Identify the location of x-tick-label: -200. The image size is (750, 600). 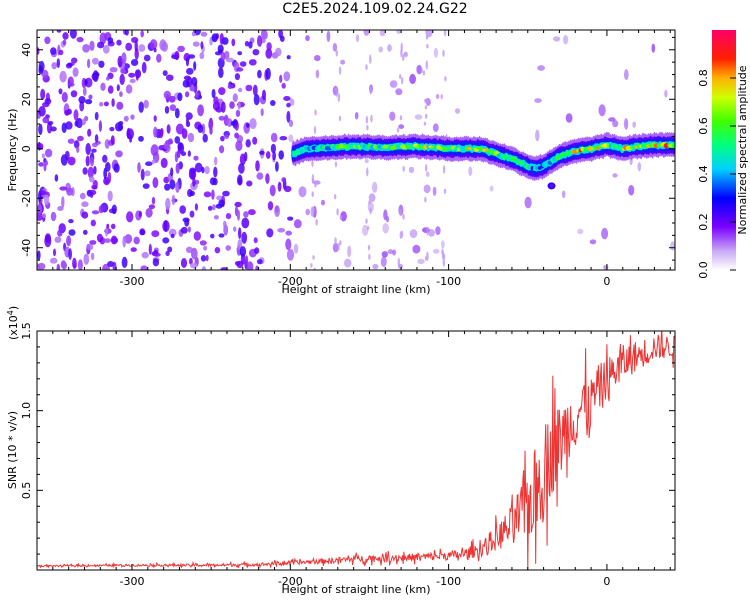
(290, 281).